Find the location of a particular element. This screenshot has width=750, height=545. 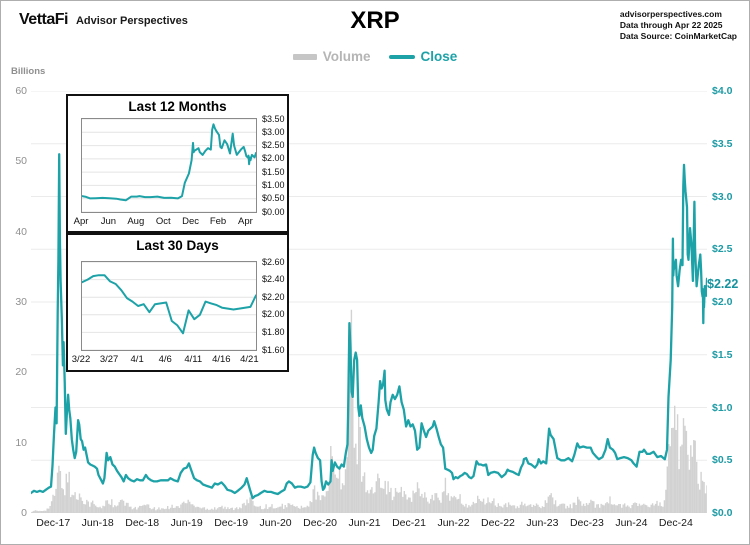

inset-x-tick: 3/22 is located at coordinates (81, 359).